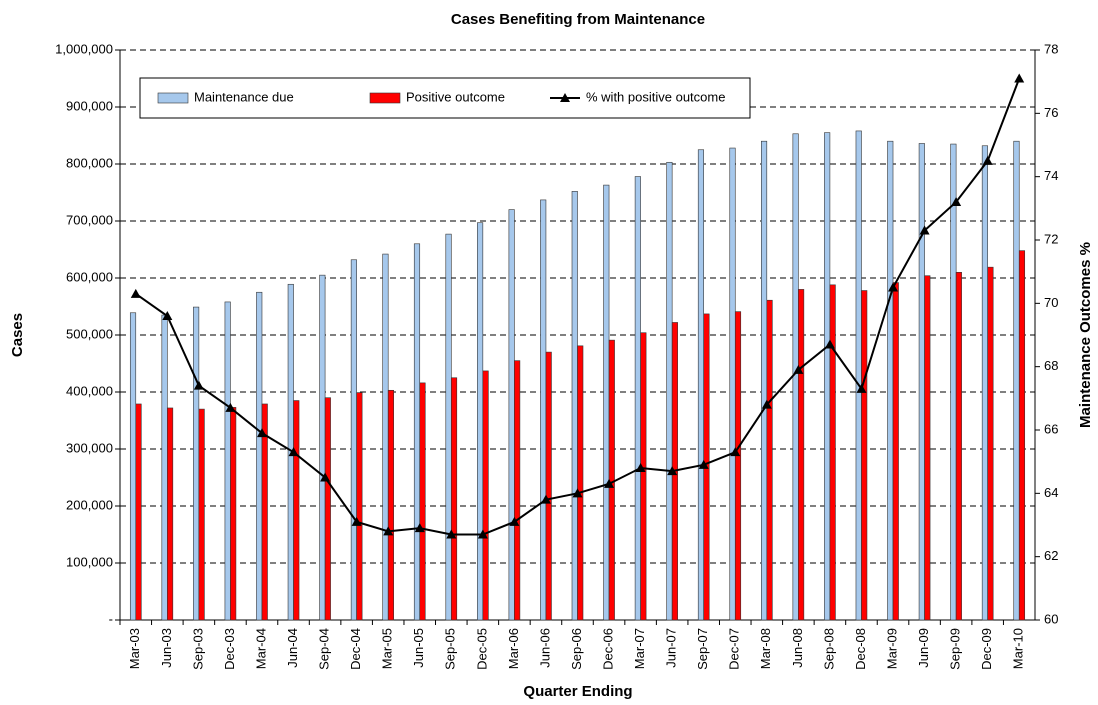 Image resolution: width=1098 pixels, height=705 pixels. Describe the element at coordinates (639, 648) in the screenshot. I see `x-tick-label: Mar-07` at that location.